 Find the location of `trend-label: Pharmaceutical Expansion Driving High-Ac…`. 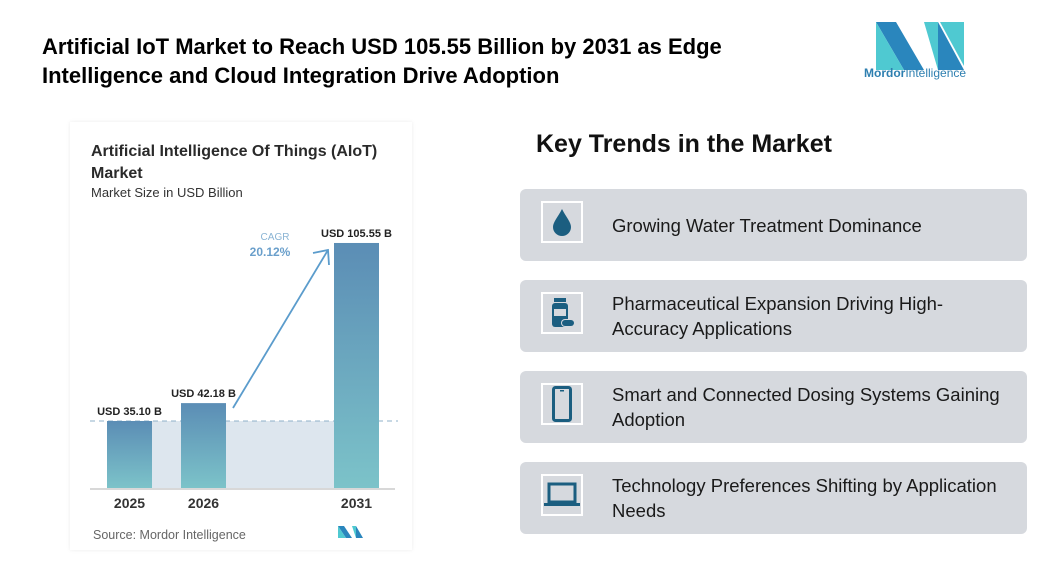

trend-label: Pharmaceutical Expansion Driving High-Ac… is located at coordinates (778, 316).